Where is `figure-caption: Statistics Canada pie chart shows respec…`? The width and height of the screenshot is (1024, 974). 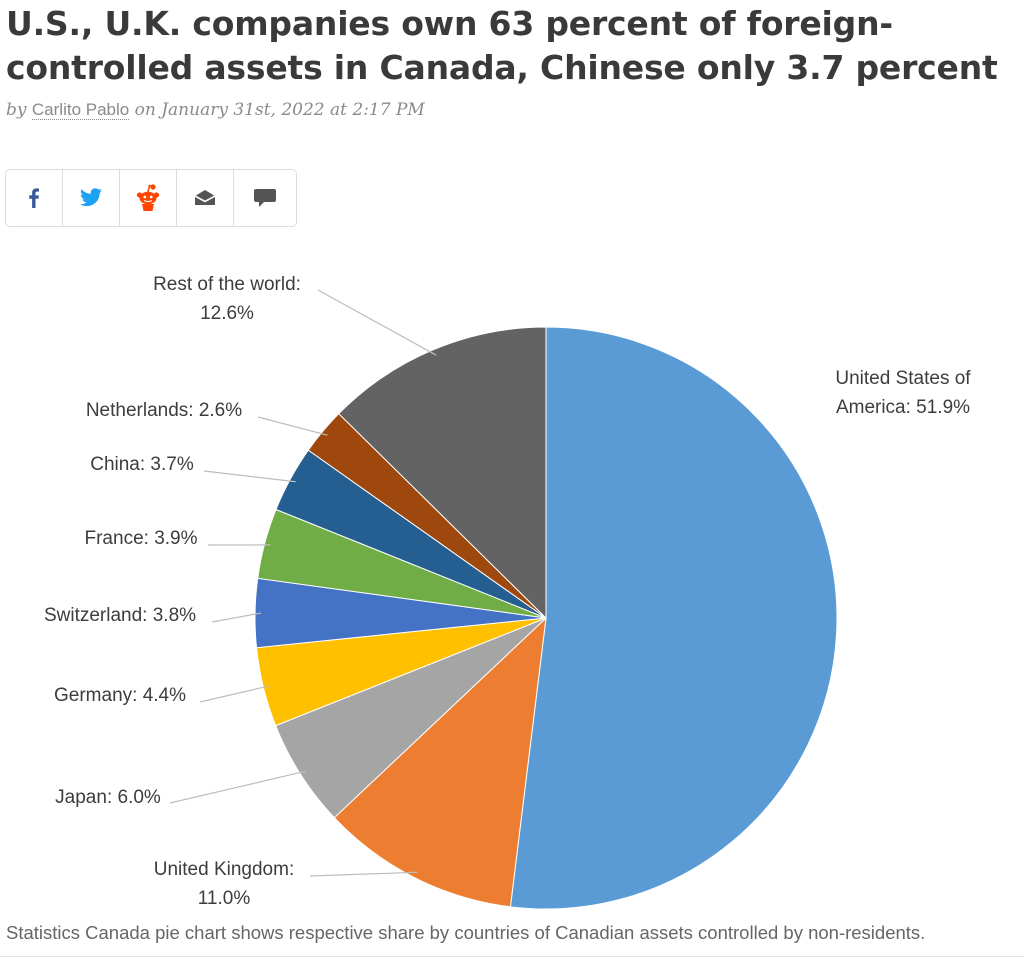 figure-caption: Statistics Canada pie chart shows respec… is located at coordinates (466, 932).